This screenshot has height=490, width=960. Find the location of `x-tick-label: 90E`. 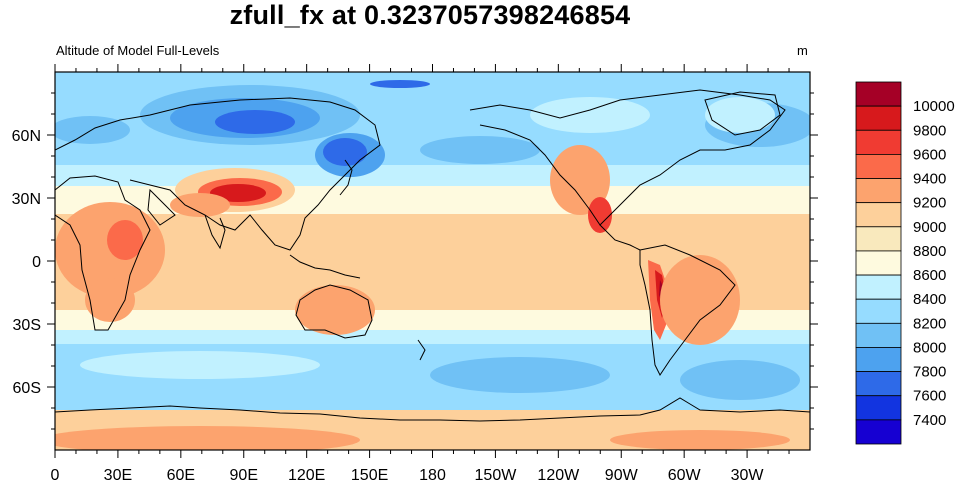

x-tick-label: 90E is located at coordinates (244, 475).